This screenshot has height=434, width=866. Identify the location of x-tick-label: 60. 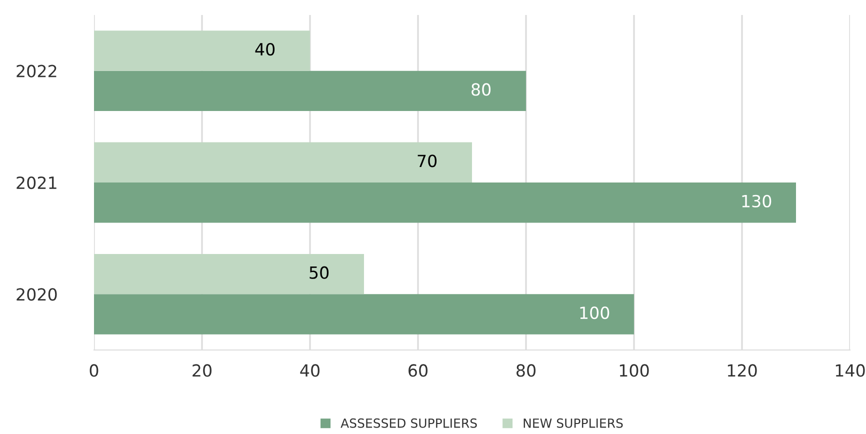
(418, 370).